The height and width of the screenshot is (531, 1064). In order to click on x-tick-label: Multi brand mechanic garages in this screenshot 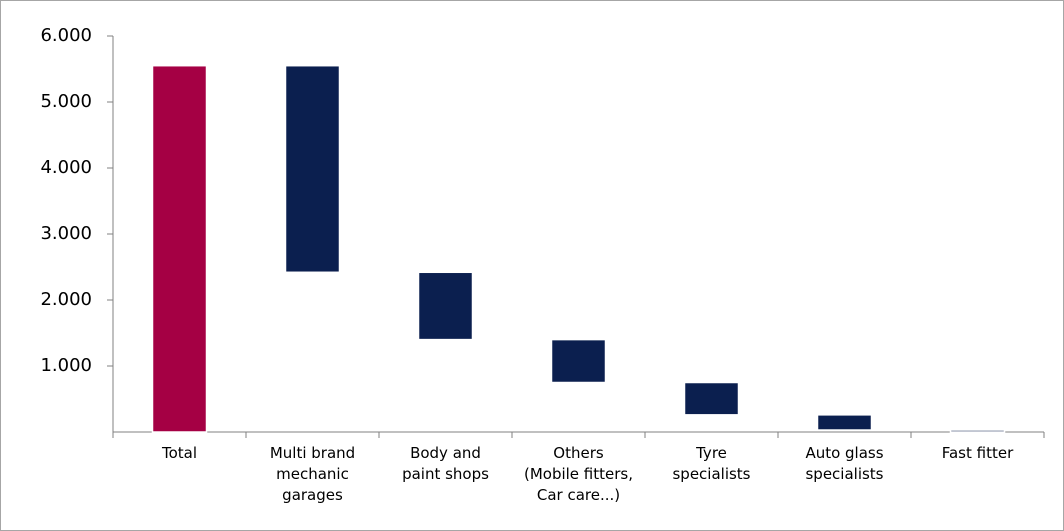, I will do `click(312, 474)`.